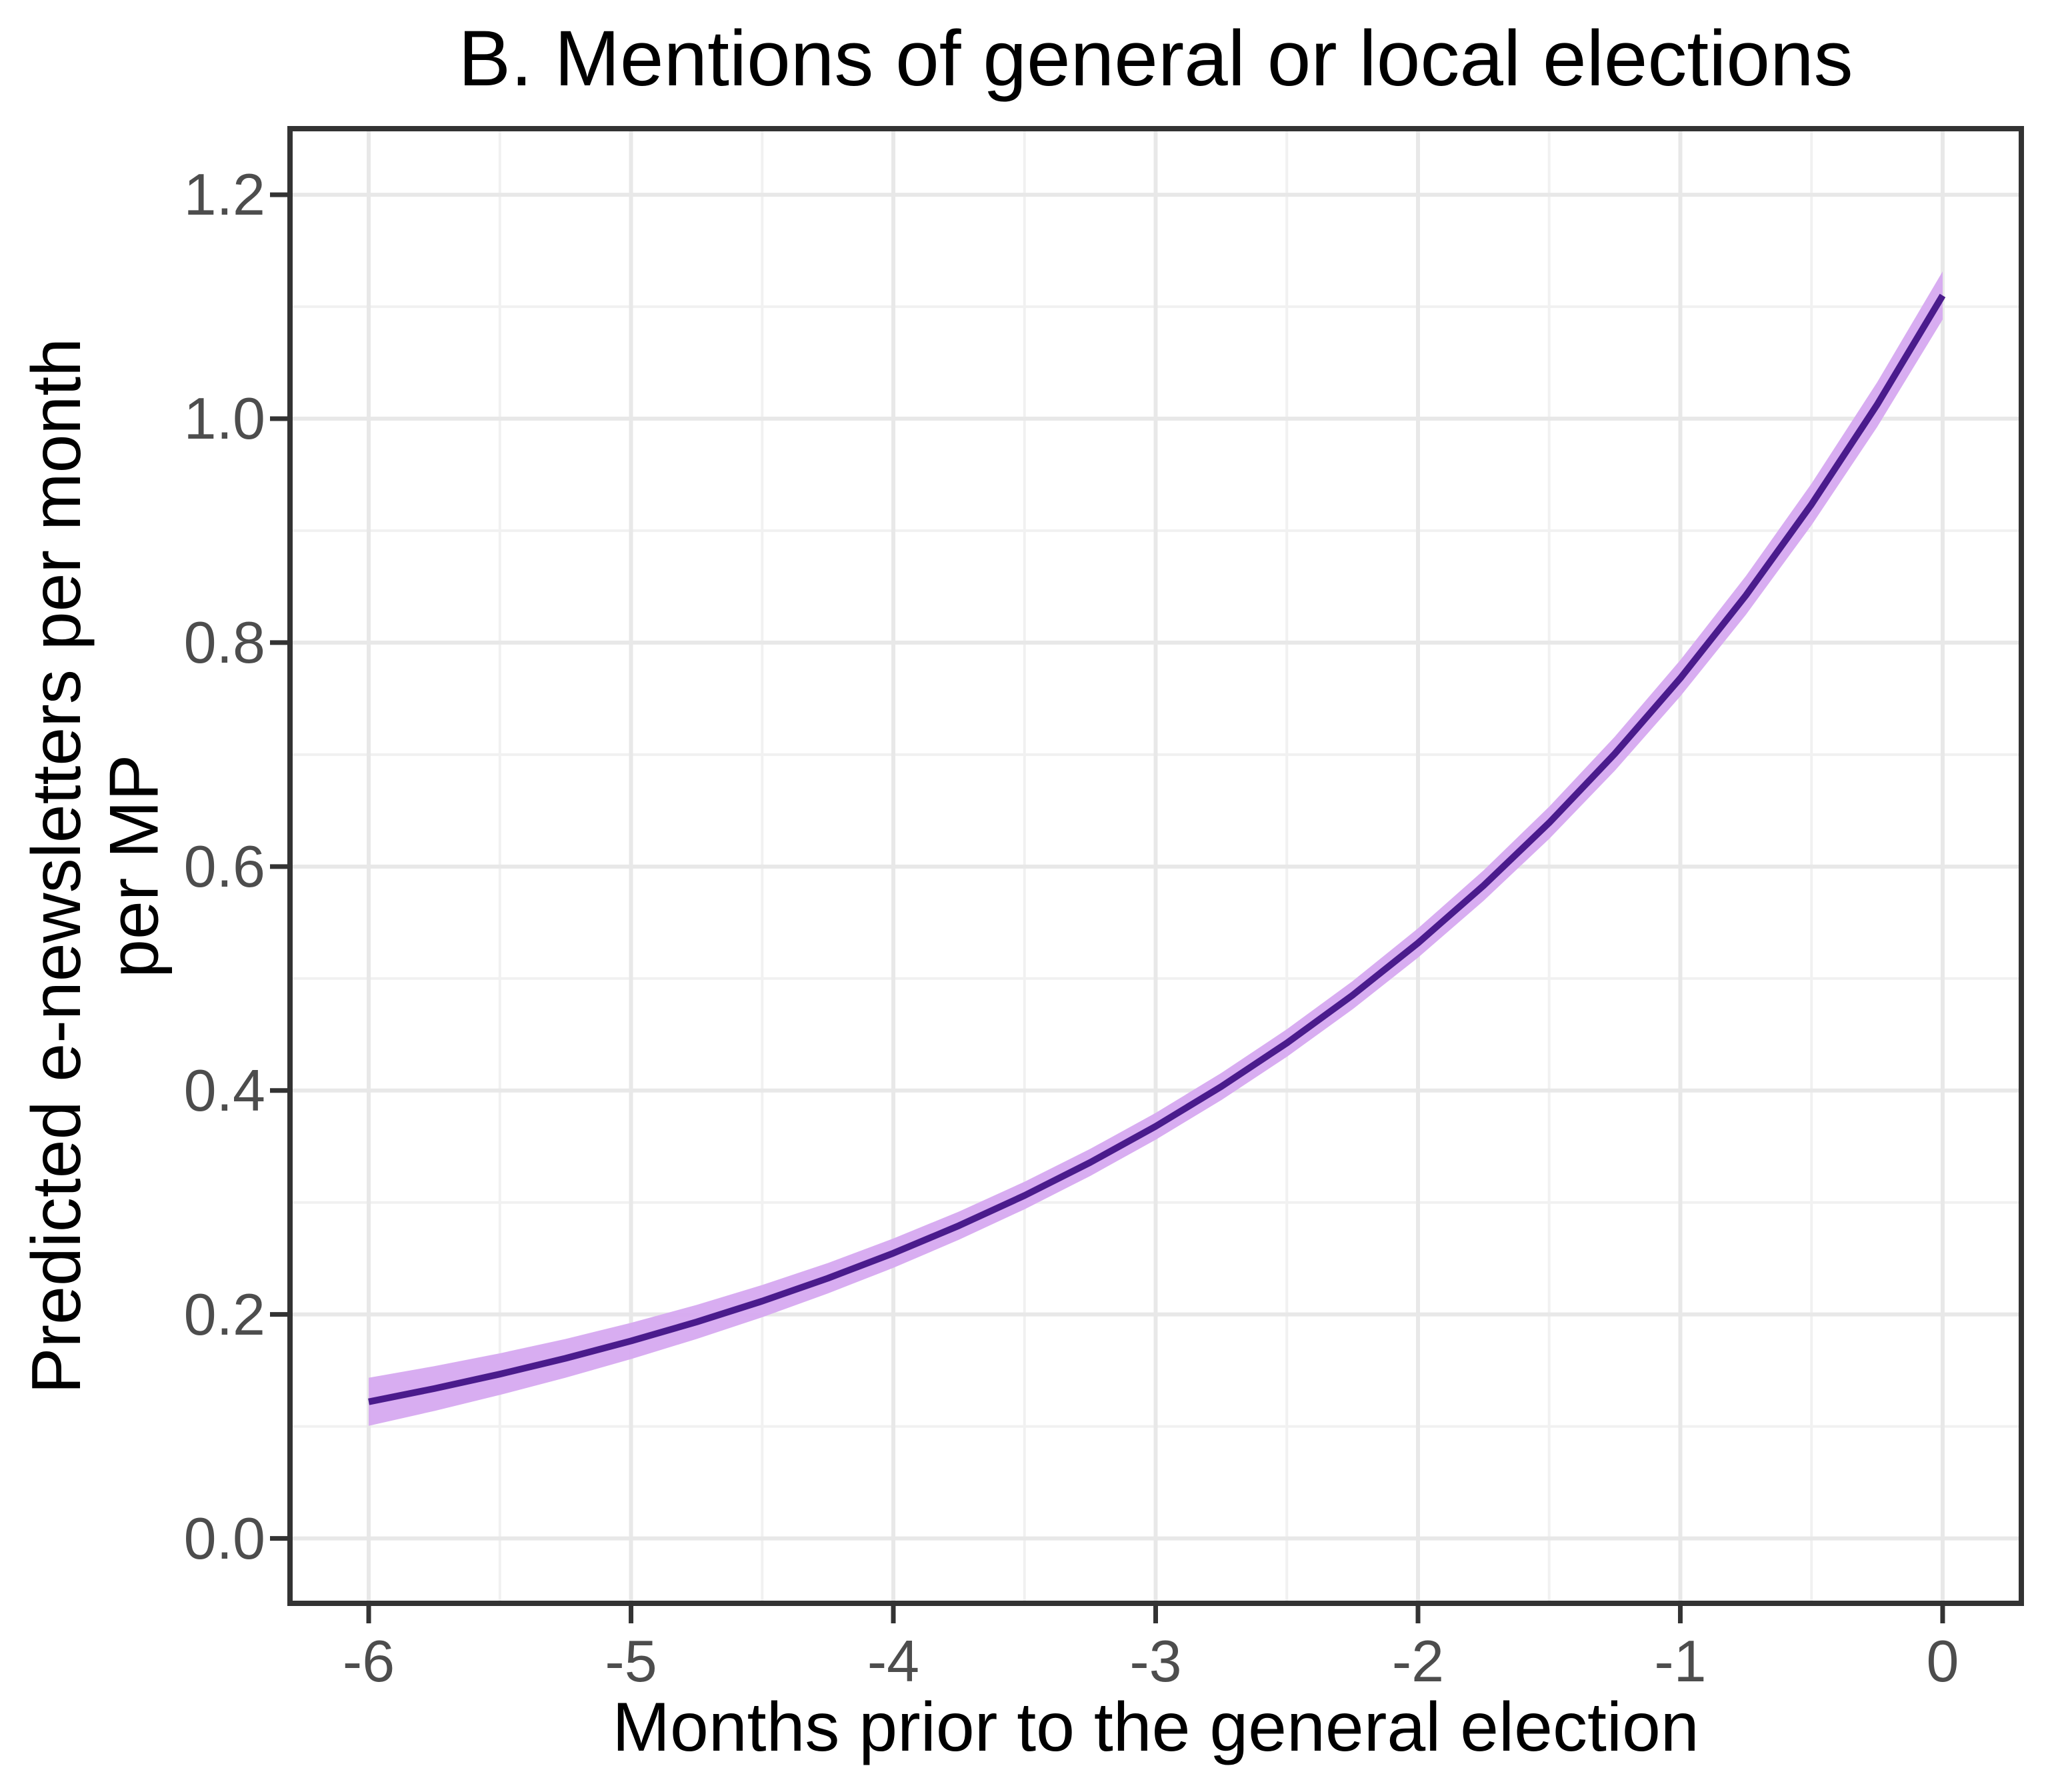  What do you see at coordinates (368, 1661) in the screenshot?
I see `x-tick-label: -6` at bounding box center [368, 1661].